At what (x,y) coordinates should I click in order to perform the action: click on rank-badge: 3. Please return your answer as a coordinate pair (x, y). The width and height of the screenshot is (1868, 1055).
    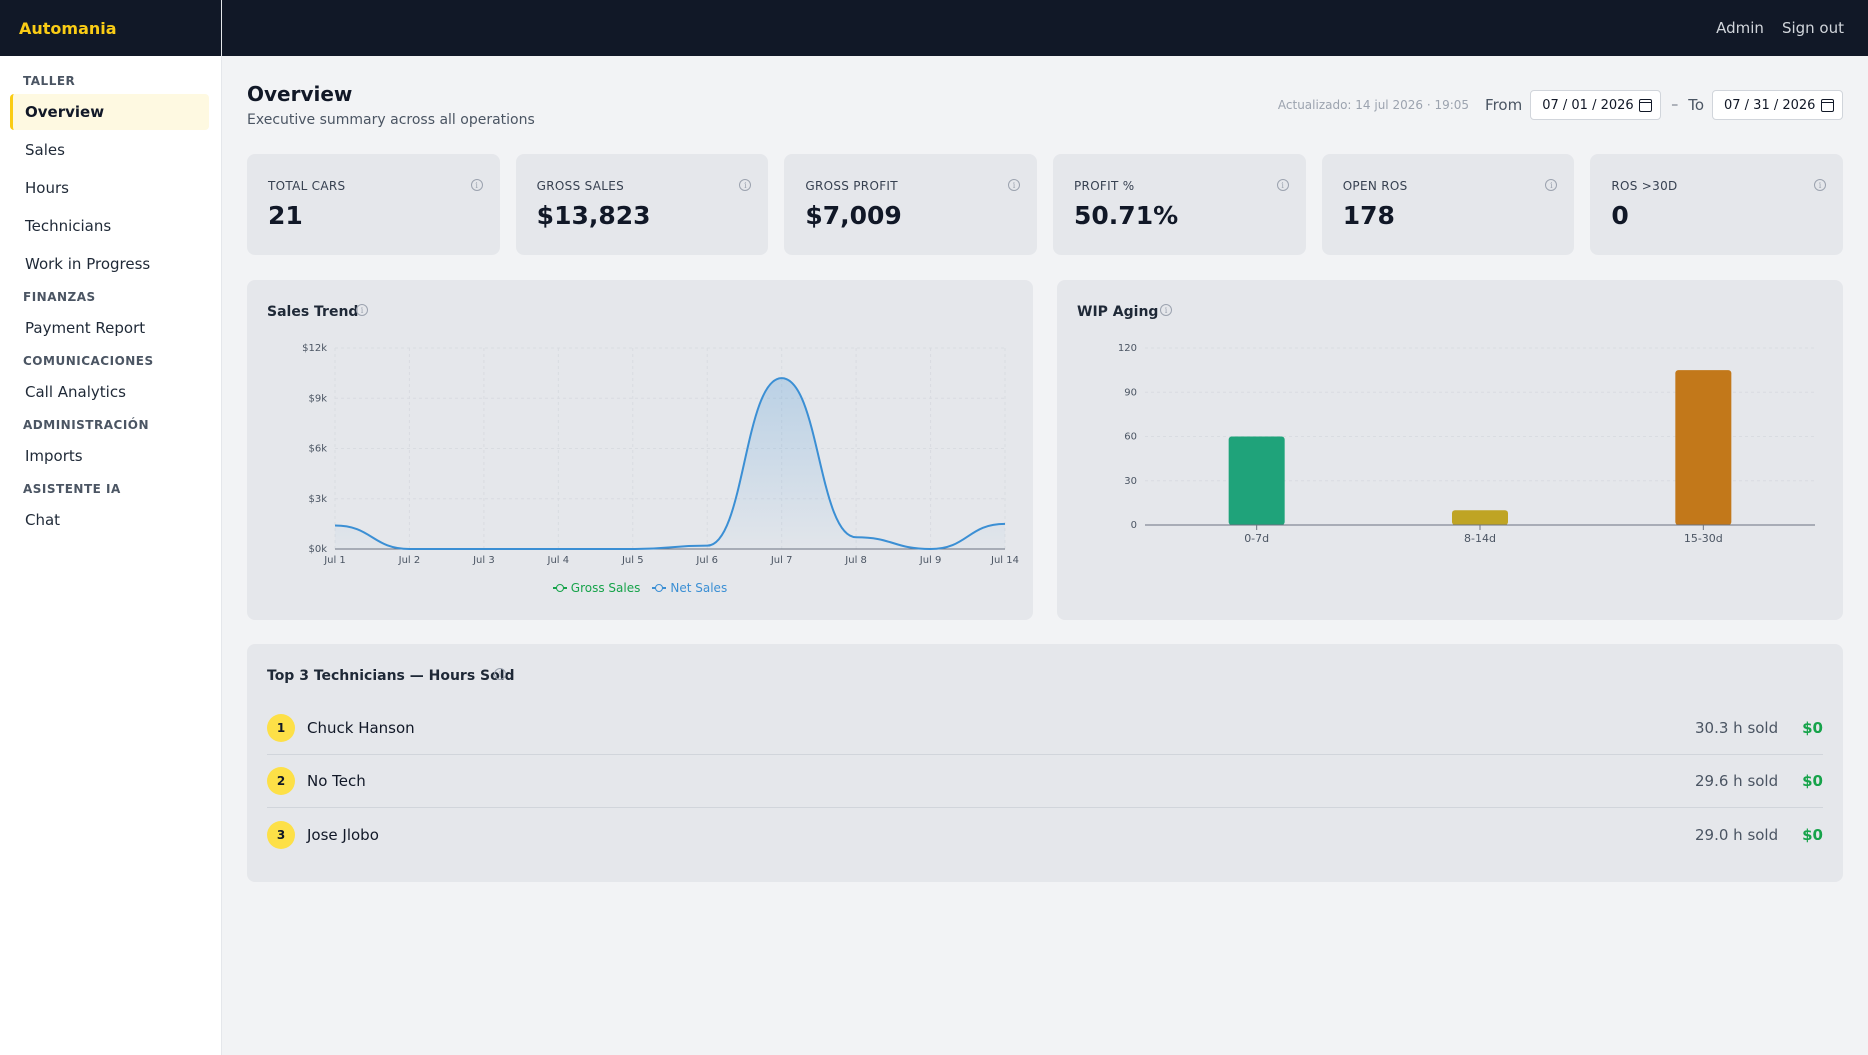
    Looking at the image, I should click on (281, 834).